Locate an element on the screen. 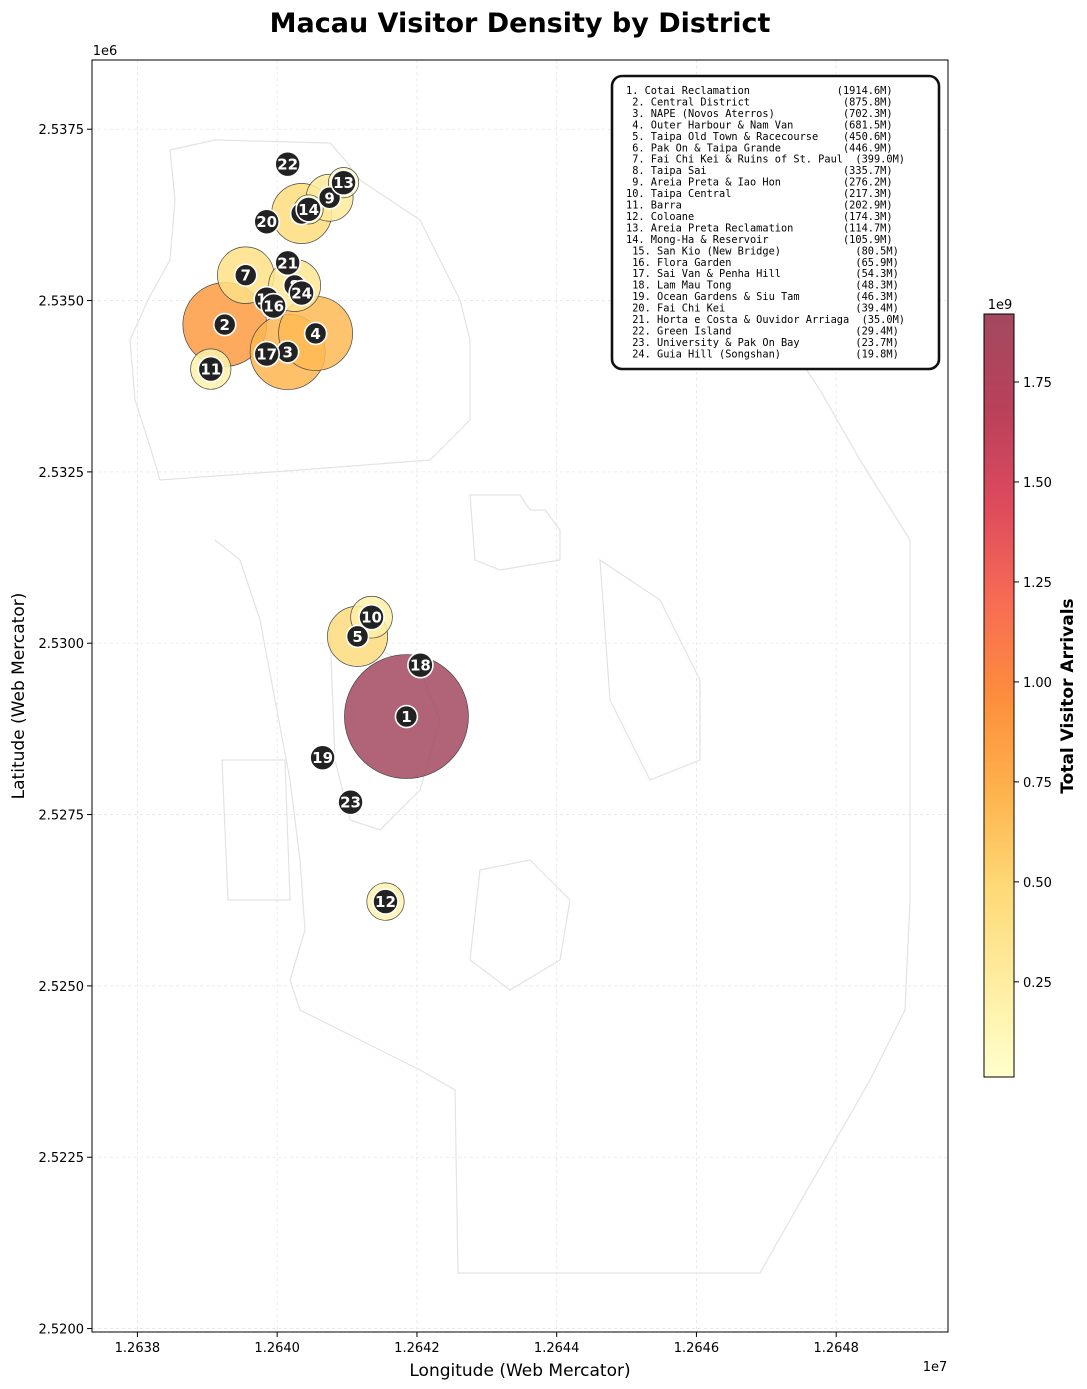  colorbar-label: Total Visitor Arrivals is located at coordinates (1068, 695).